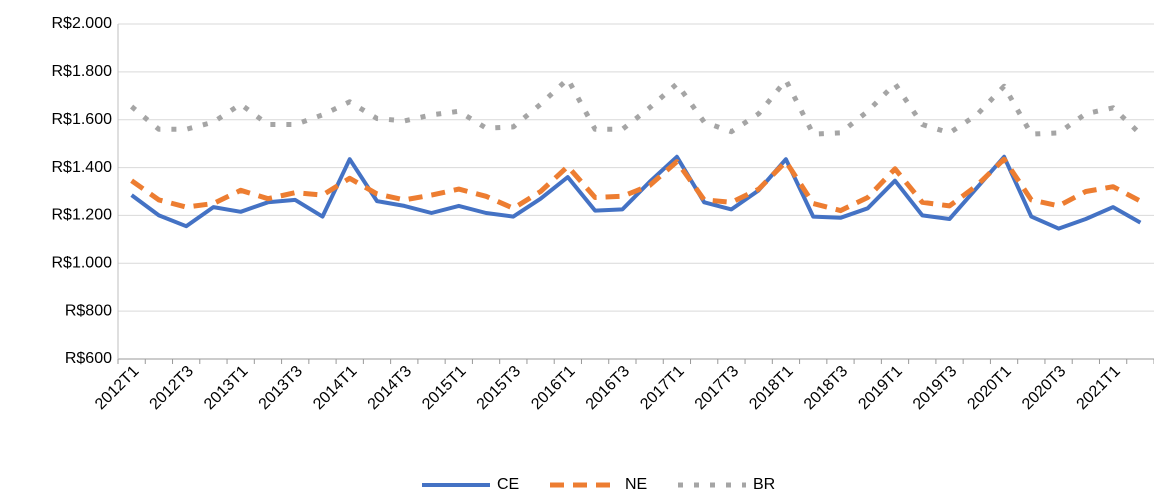 This screenshot has height=493, width=1154. I want to click on x-tick-label: 2012T1, so click(117, 388).